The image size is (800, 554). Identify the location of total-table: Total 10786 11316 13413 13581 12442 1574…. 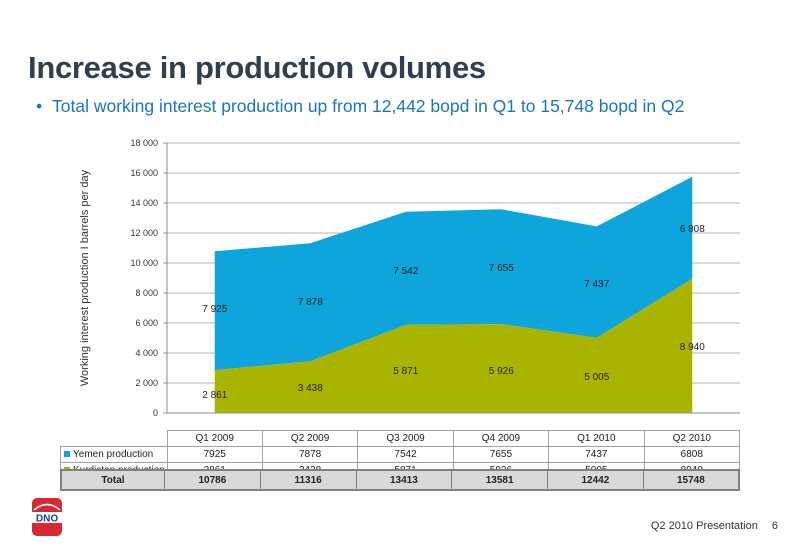
(400, 480).